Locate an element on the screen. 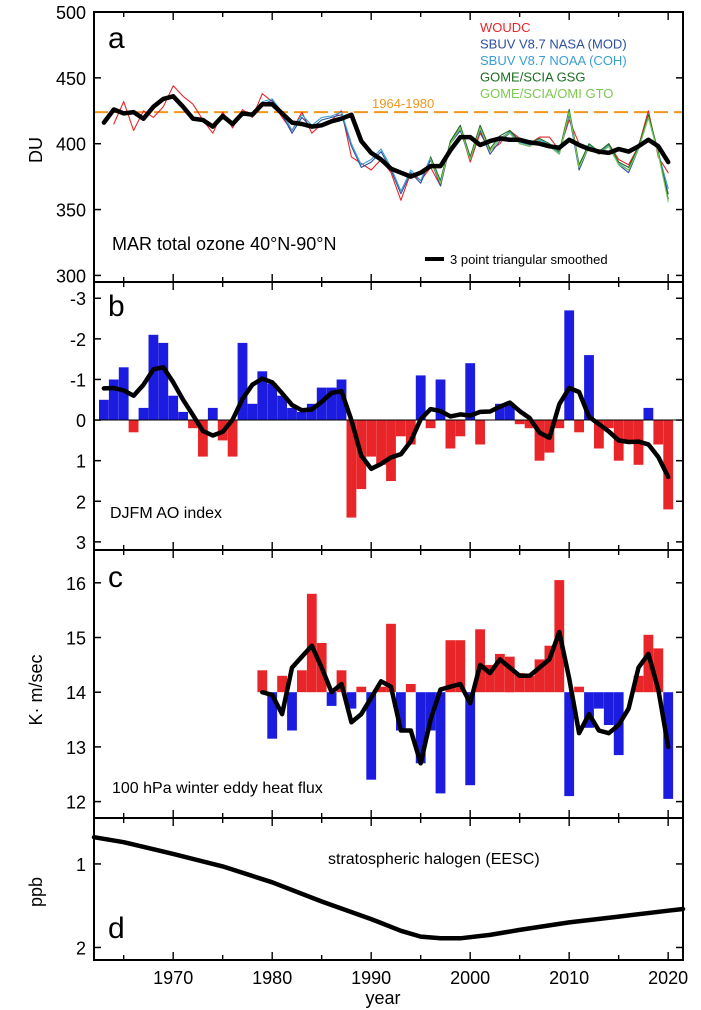 The height and width of the screenshot is (1010, 701). panel-c-title: 100 hPa winter eddy heat flux is located at coordinates (217, 788).